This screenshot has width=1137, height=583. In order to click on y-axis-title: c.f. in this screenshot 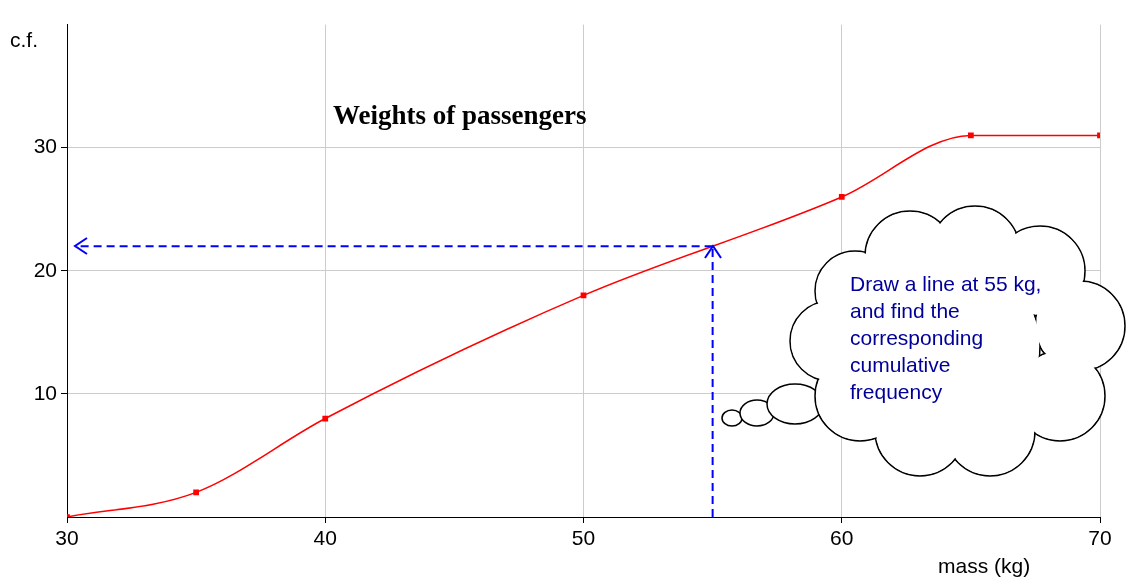, I will do `click(24, 40)`.